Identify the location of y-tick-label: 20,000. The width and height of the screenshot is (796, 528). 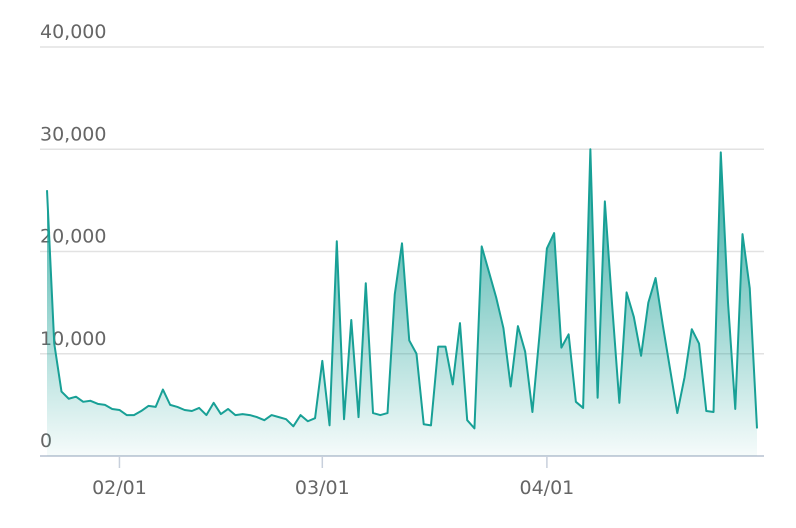
(73, 237).